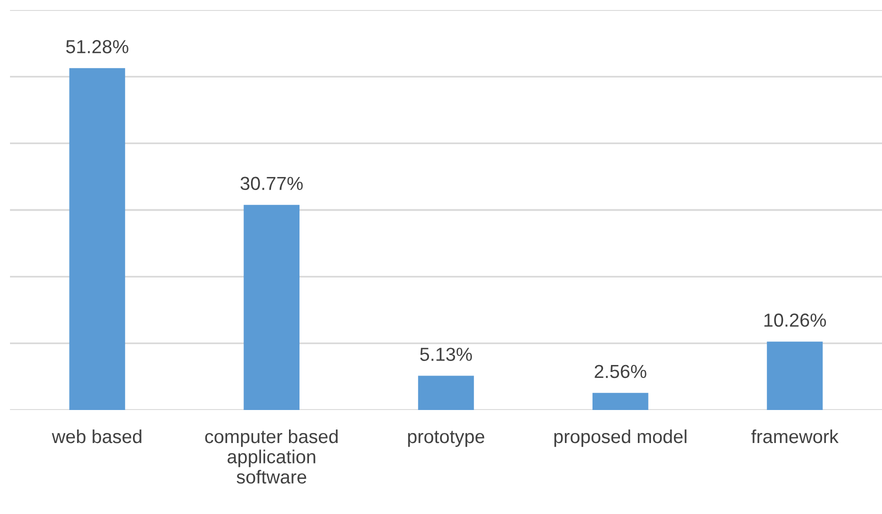 The image size is (882, 514). I want to click on x-tick-label: proposed model, so click(620, 438).